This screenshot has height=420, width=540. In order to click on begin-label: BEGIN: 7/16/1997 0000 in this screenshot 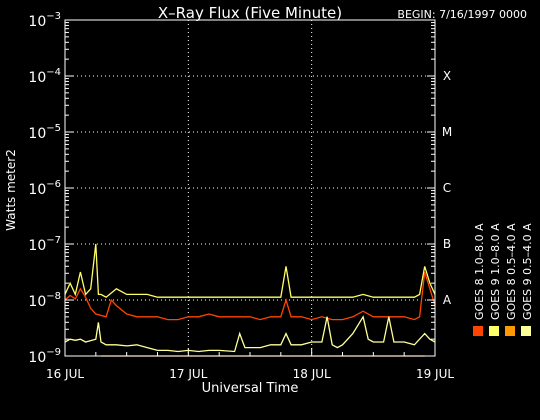, I will do `click(462, 14)`.